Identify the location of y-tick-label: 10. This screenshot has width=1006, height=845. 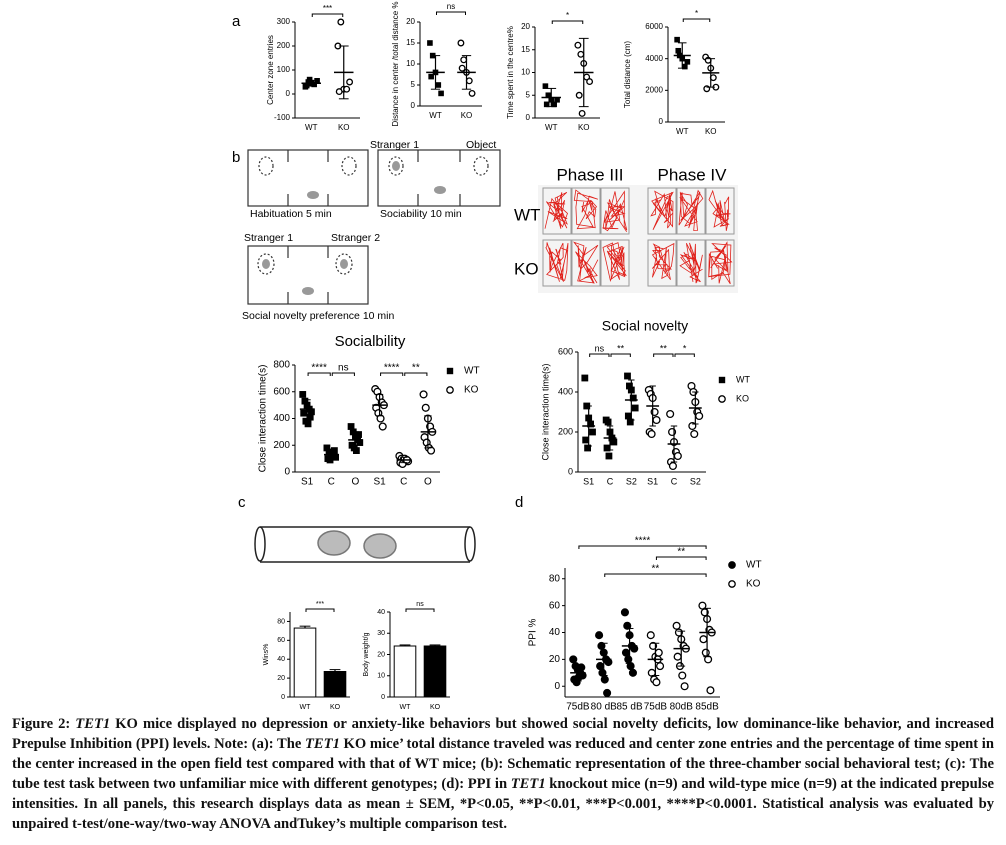
(410, 63).